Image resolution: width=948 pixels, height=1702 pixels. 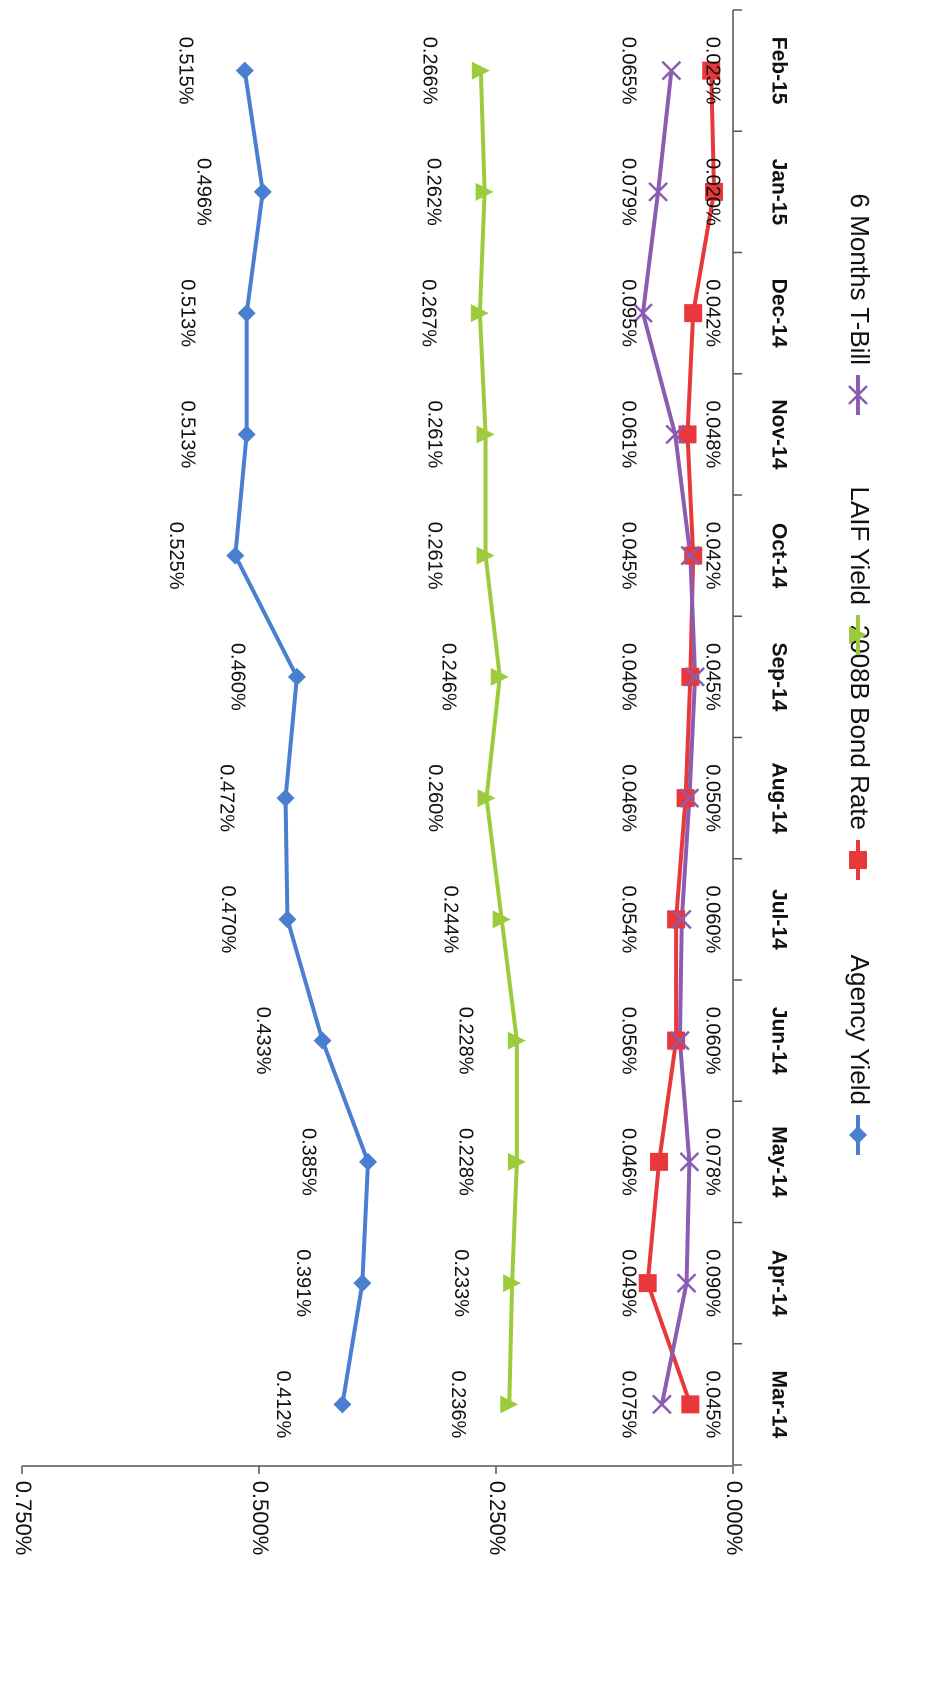 What do you see at coordinates (185, 71) in the screenshot?
I see `data-label-agency-yield: 0.515%` at bounding box center [185, 71].